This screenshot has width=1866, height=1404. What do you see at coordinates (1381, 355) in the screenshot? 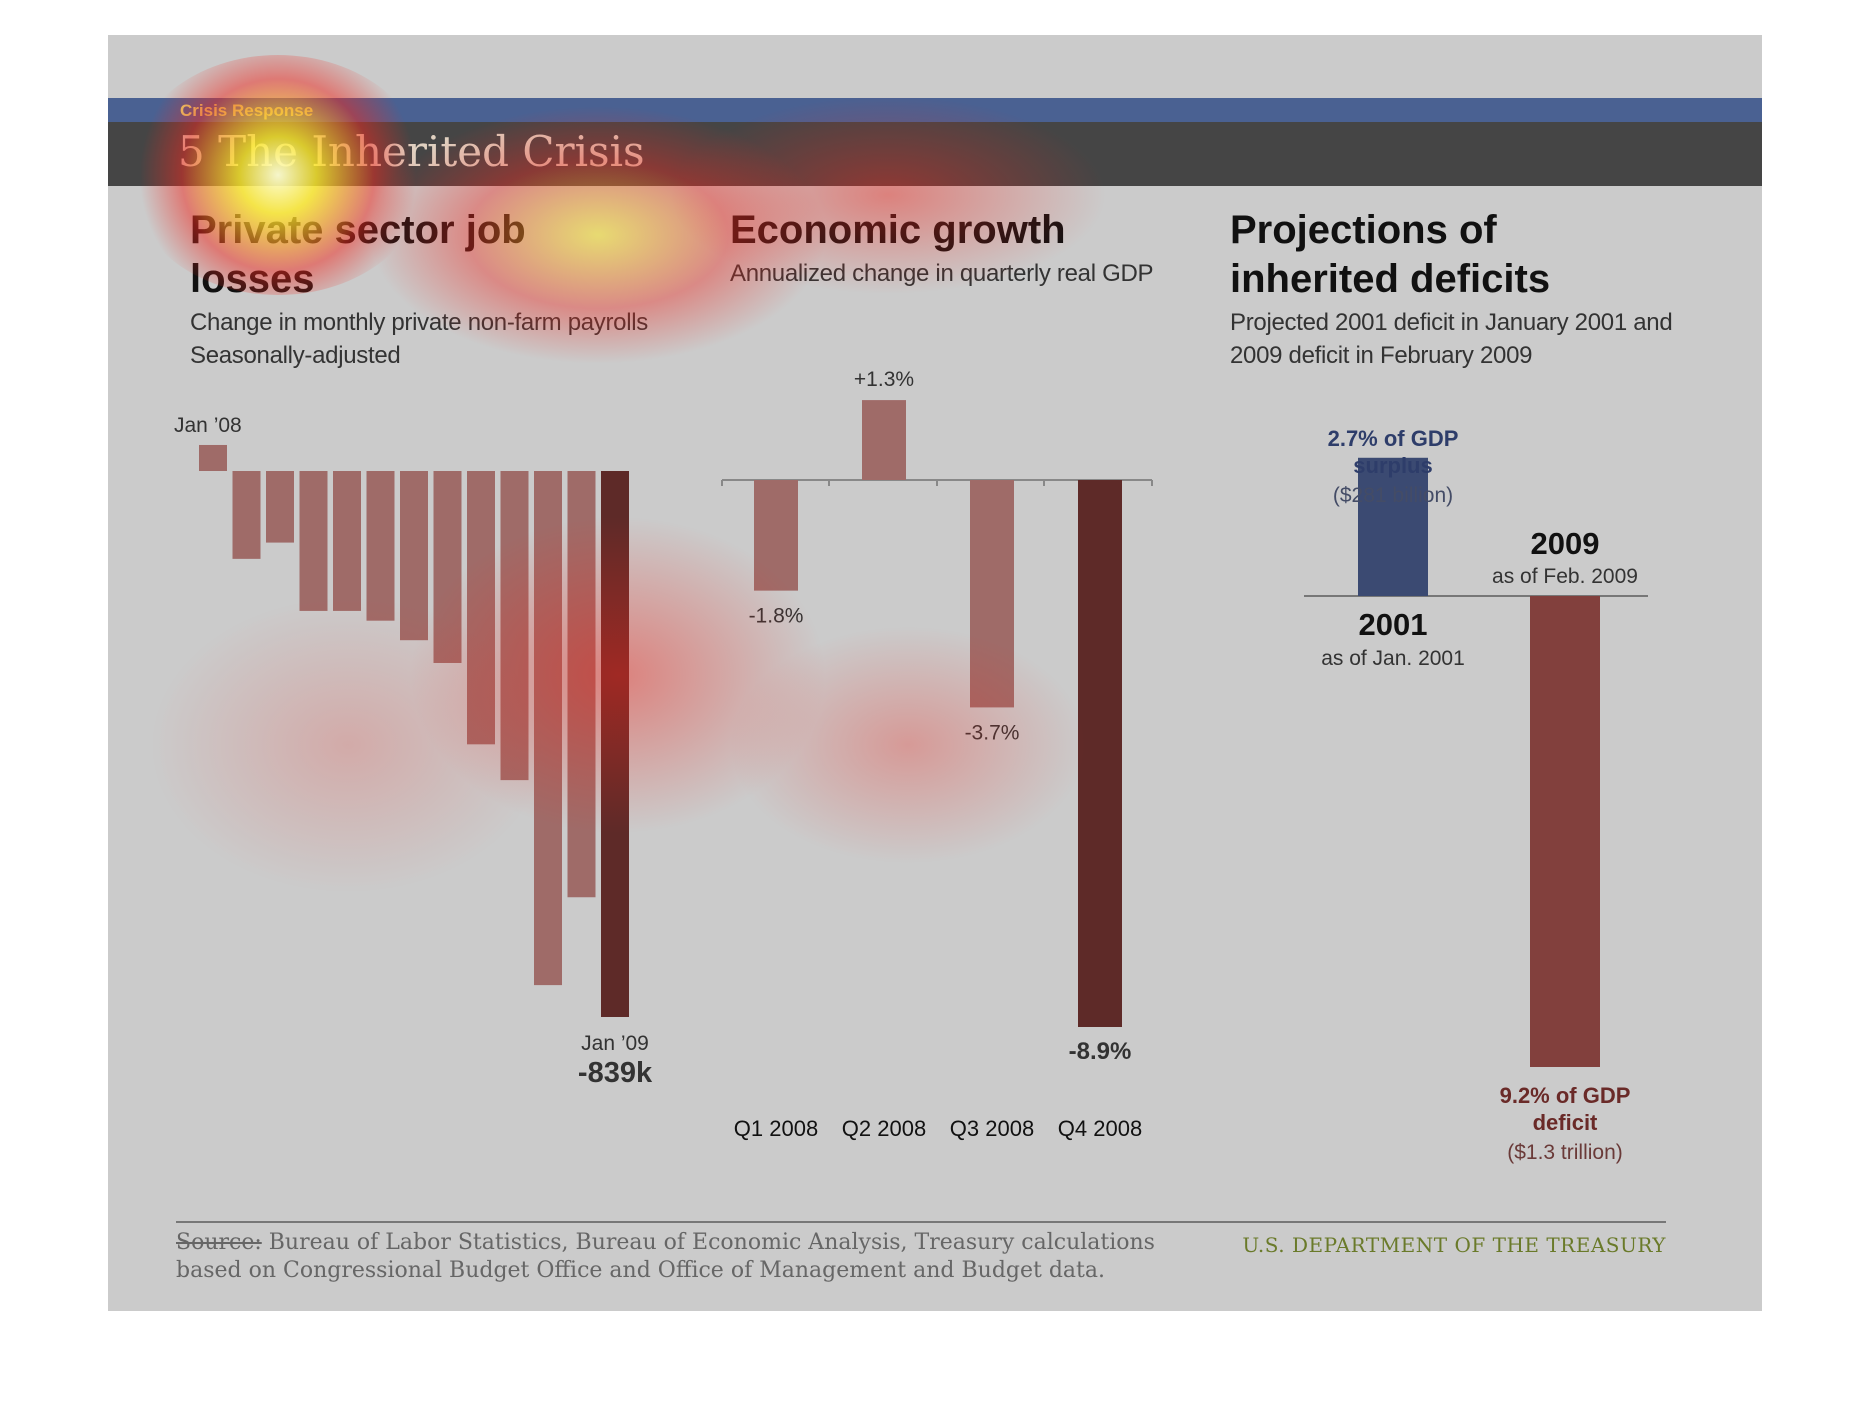
I see `deficit-chart-subtitle-2: 2009 deficit in February 2009` at bounding box center [1381, 355].